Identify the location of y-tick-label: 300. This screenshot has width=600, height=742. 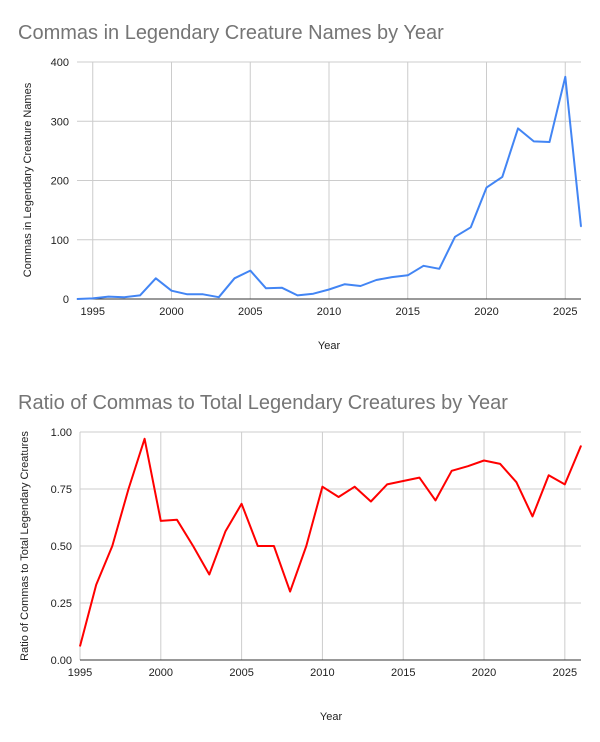
(60, 122).